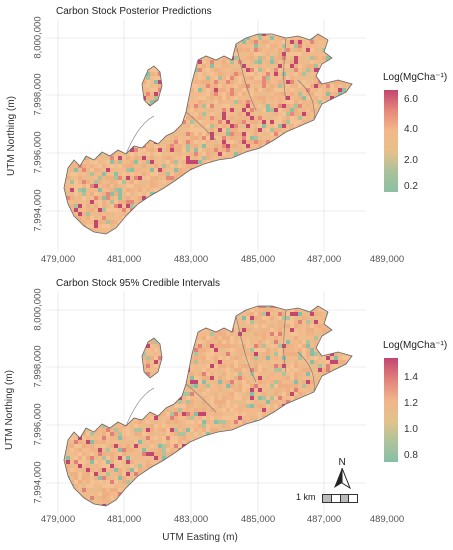 The width and height of the screenshot is (453, 550). What do you see at coordinates (201, 126) in the screenshot?
I see `internal-boundary` at bounding box center [201, 126].